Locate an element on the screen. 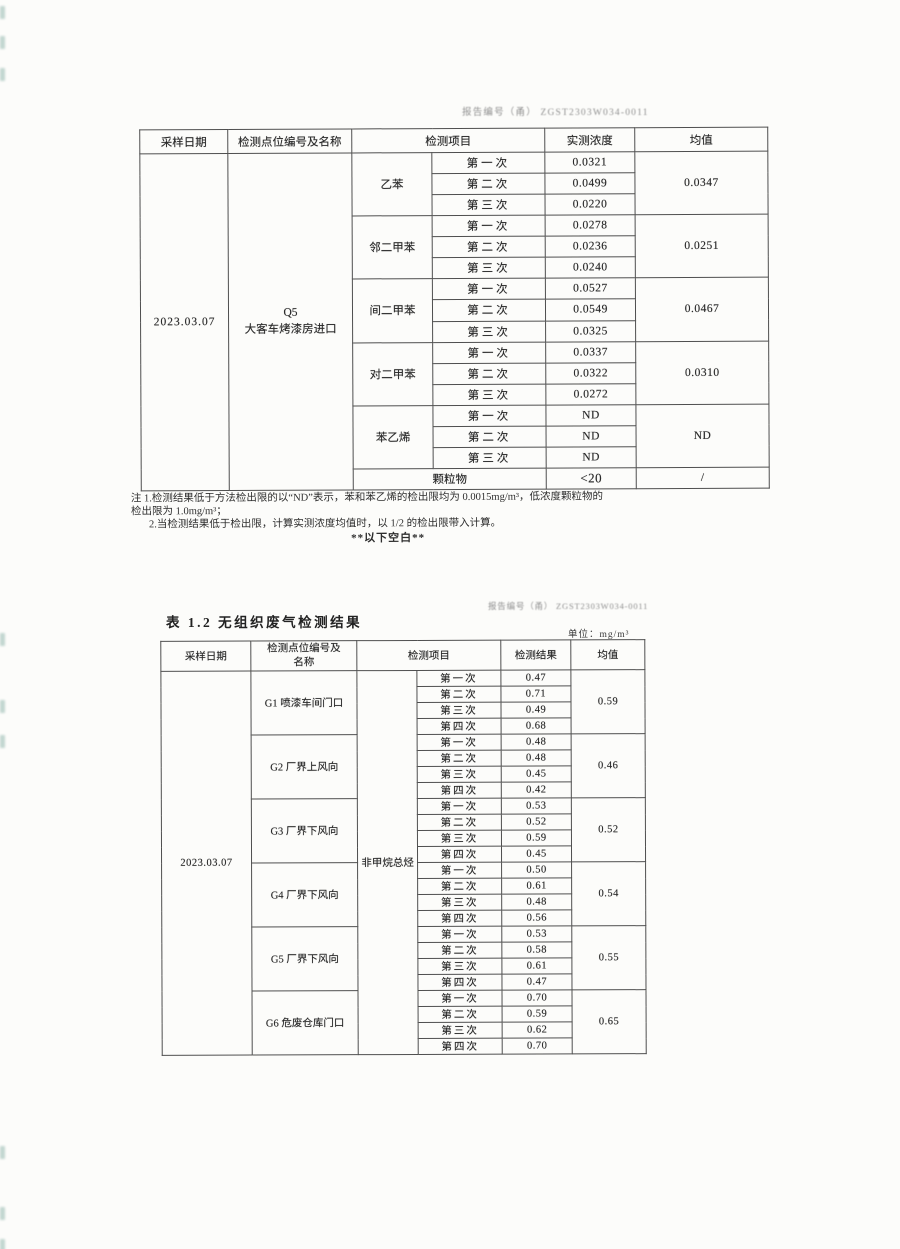 Image resolution: width=900 pixels, height=1249 pixels. result-value-cell: 0.50 is located at coordinates (536, 870).